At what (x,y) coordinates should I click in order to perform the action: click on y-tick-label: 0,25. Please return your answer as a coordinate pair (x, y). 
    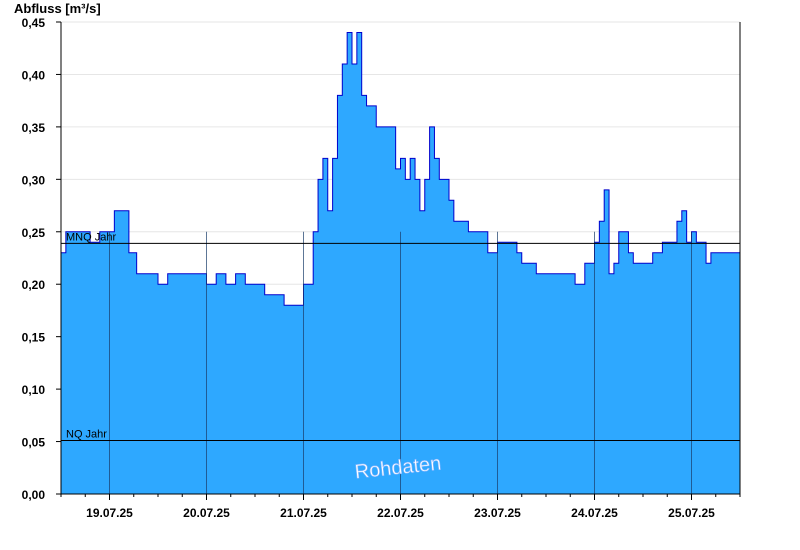
    Looking at the image, I should click on (34, 233).